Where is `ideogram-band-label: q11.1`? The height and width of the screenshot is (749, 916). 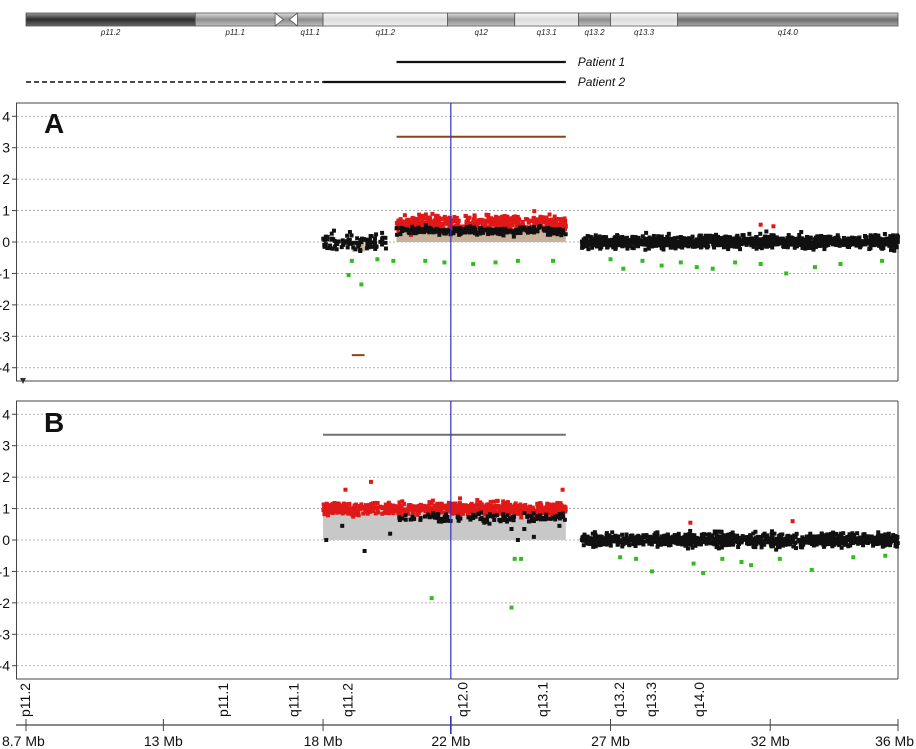
ideogram-band-label: q11.1 is located at coordinates (310, 32).